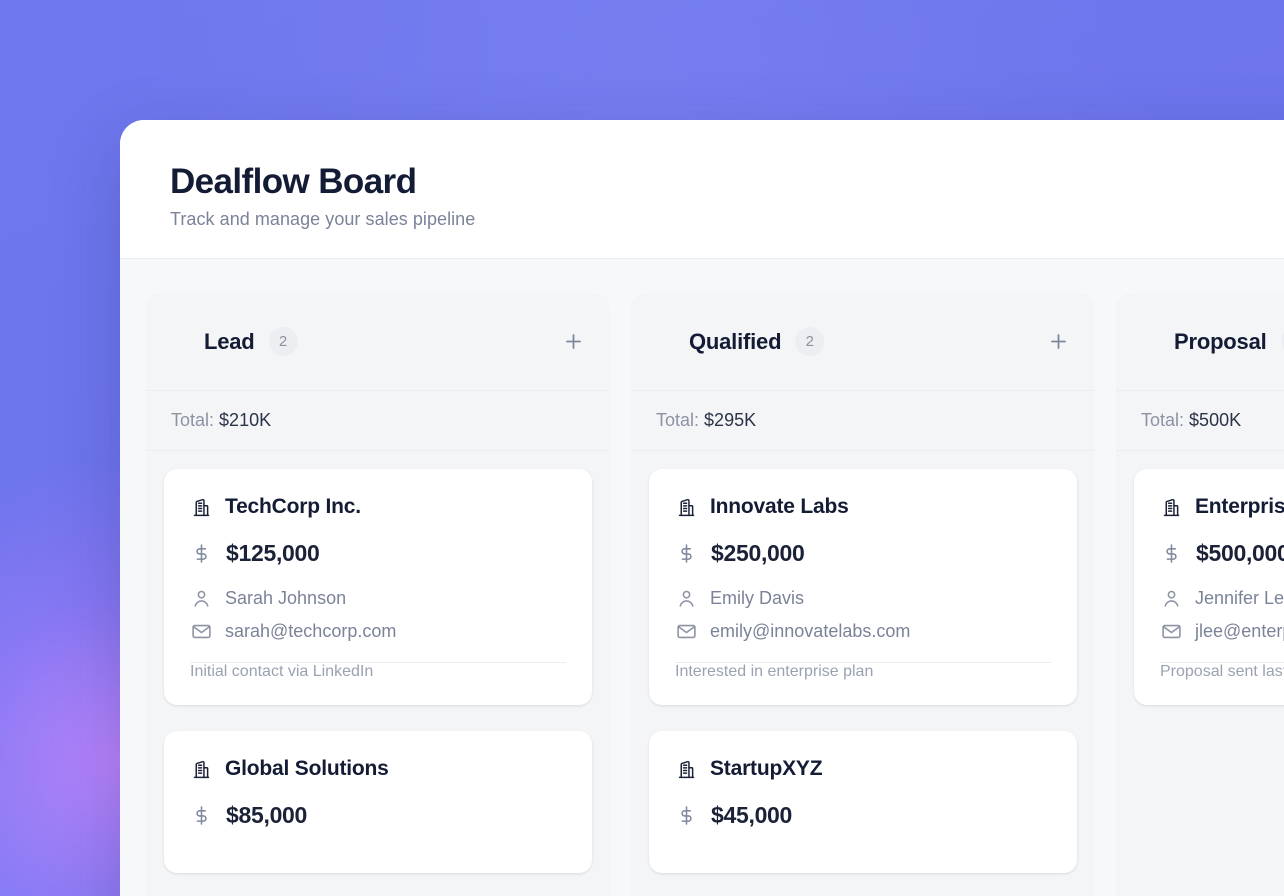  Describe the element at coordinates (863, 553) in the screenshot. I see `deal-amount-row: $250,000` at that location.